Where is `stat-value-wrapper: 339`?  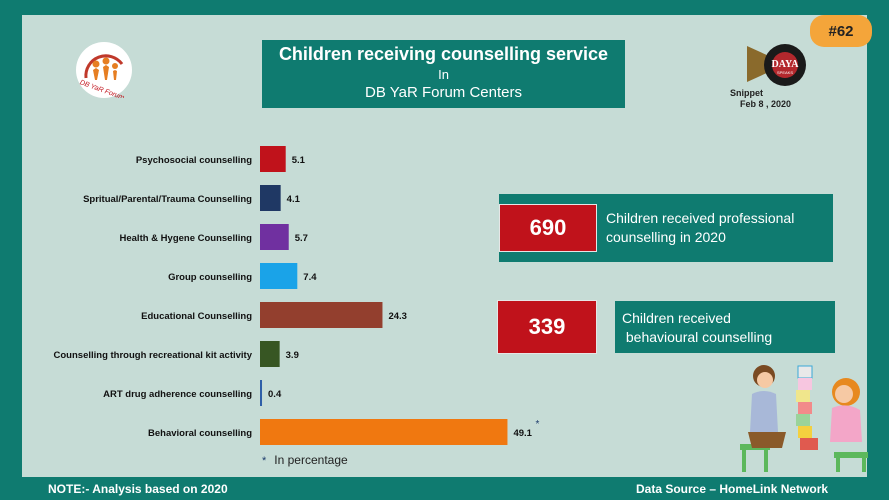 stat-value-wrapper: 339 is located at coordinates (547, 327).